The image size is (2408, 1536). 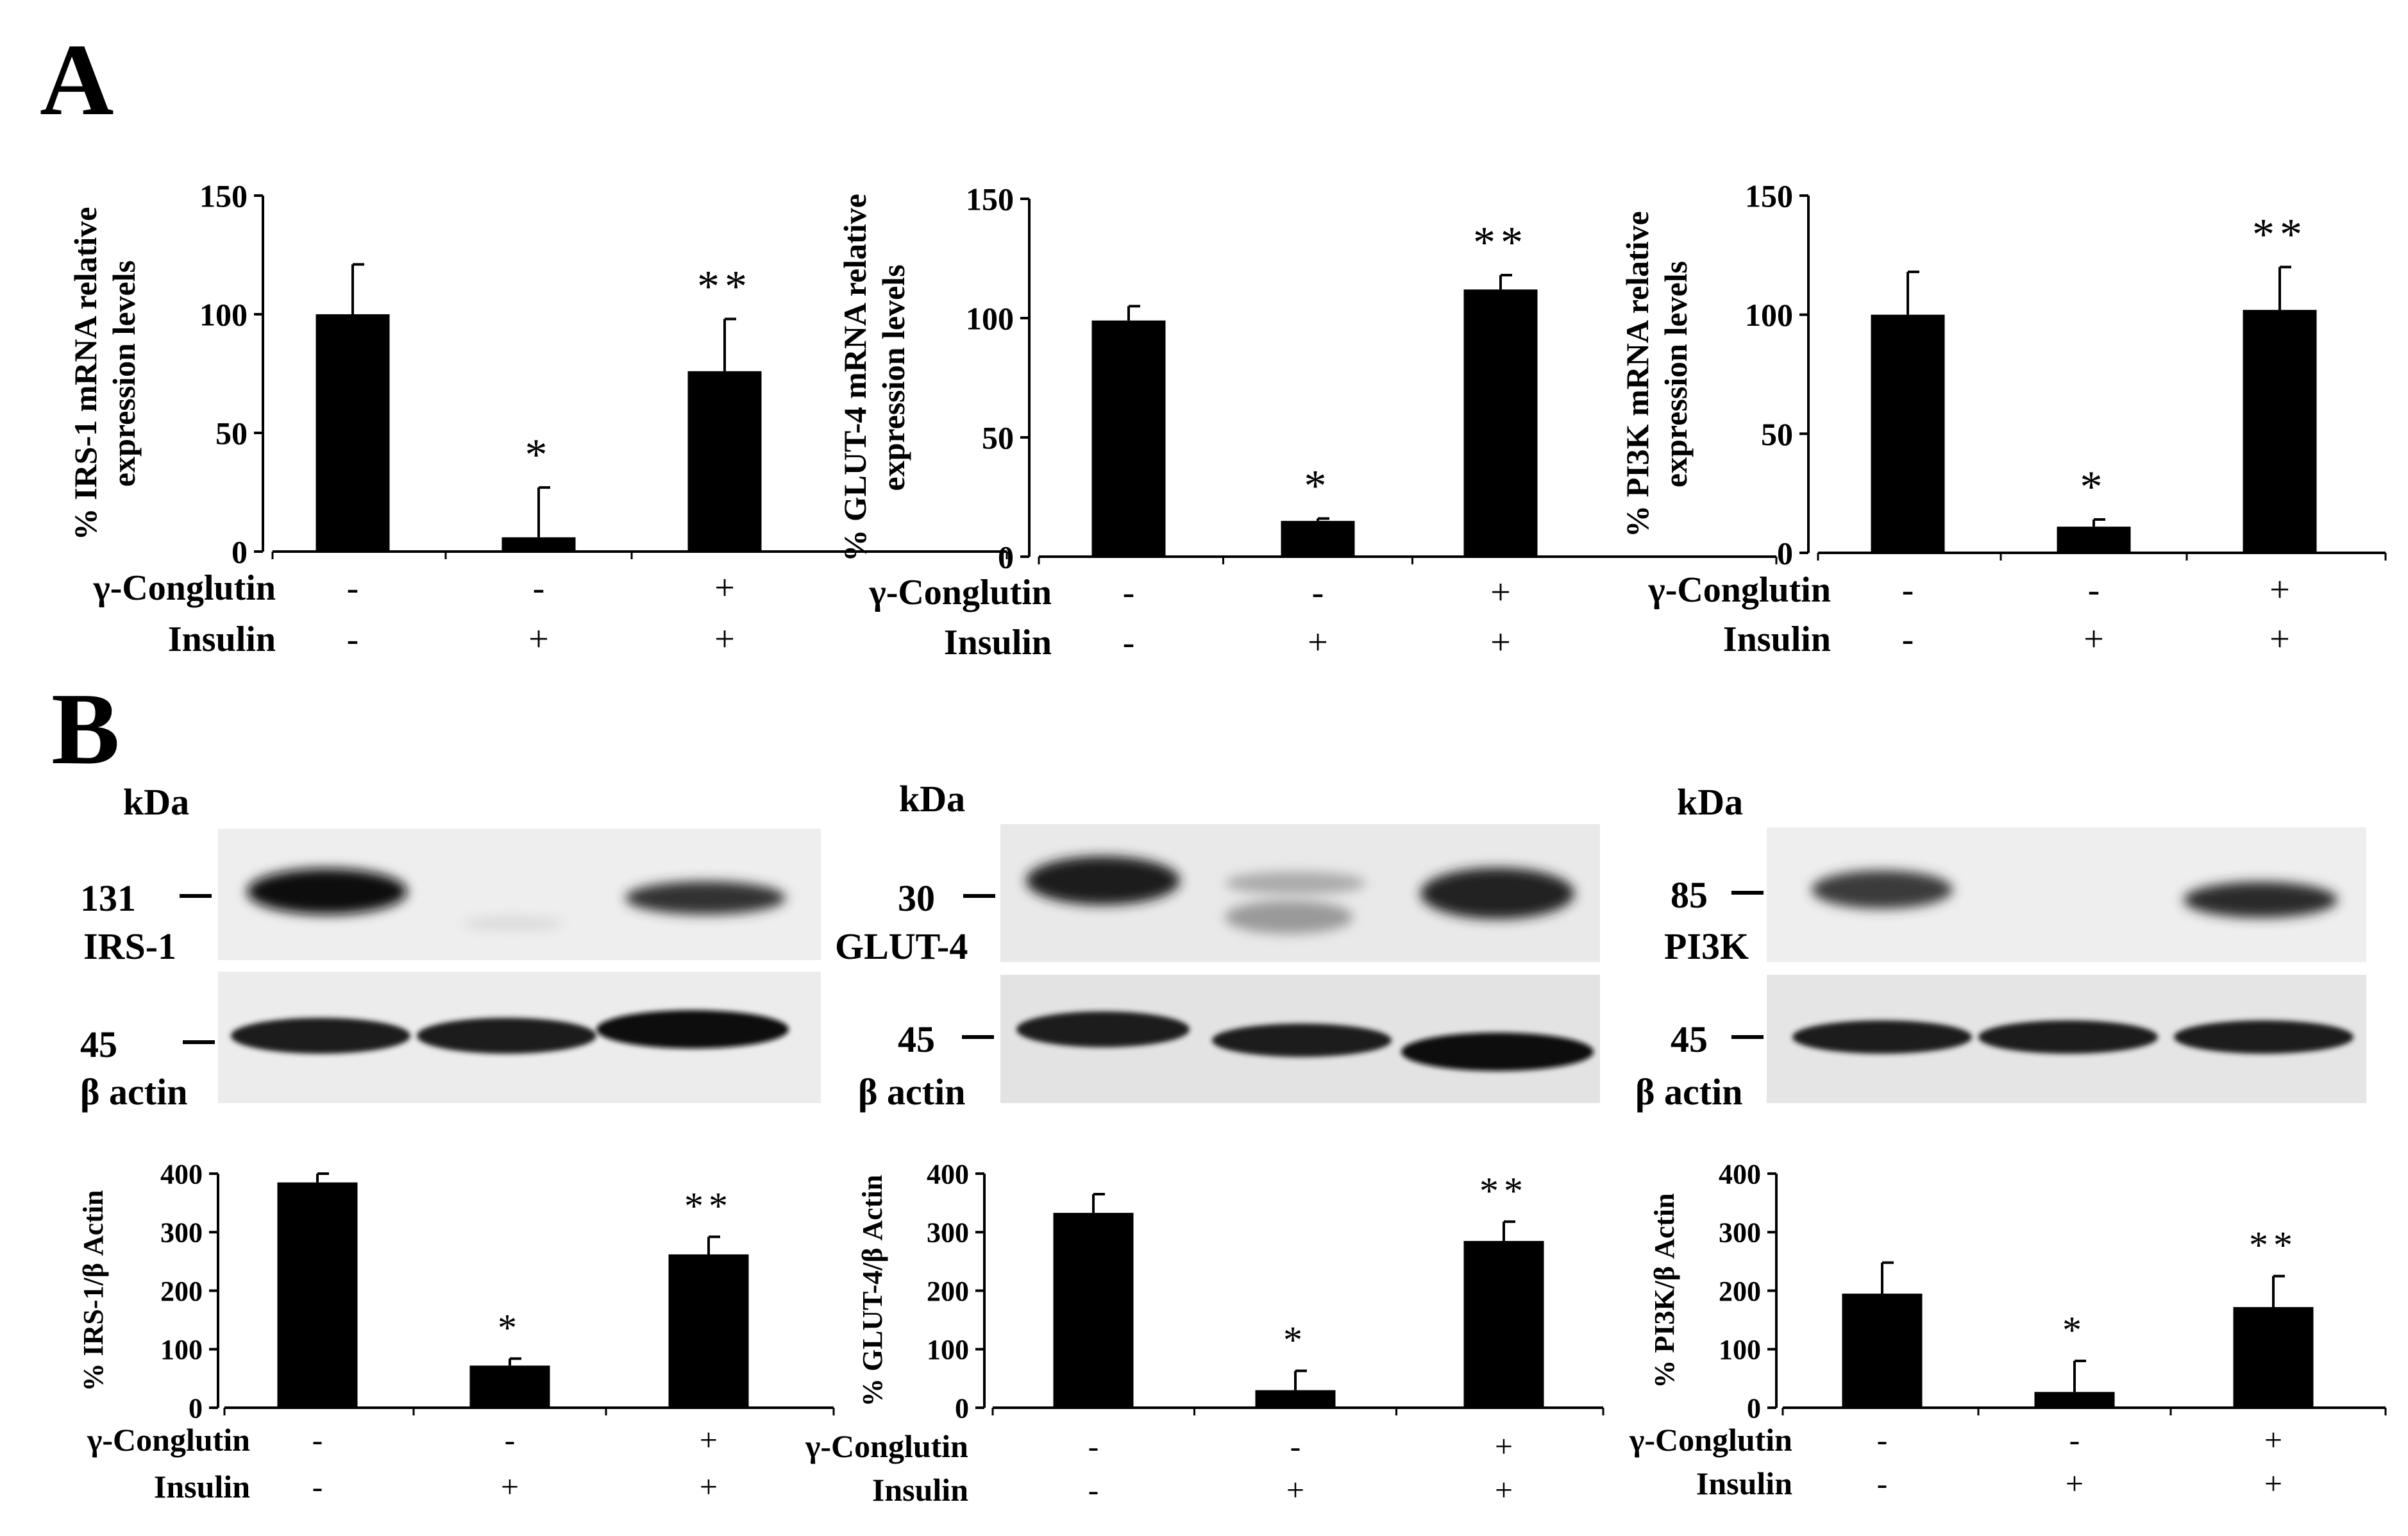 What do you see at coordinates (1689, 895) in the screenshot?
I see `marker-label: 85` at bounding box center [1689, 895].